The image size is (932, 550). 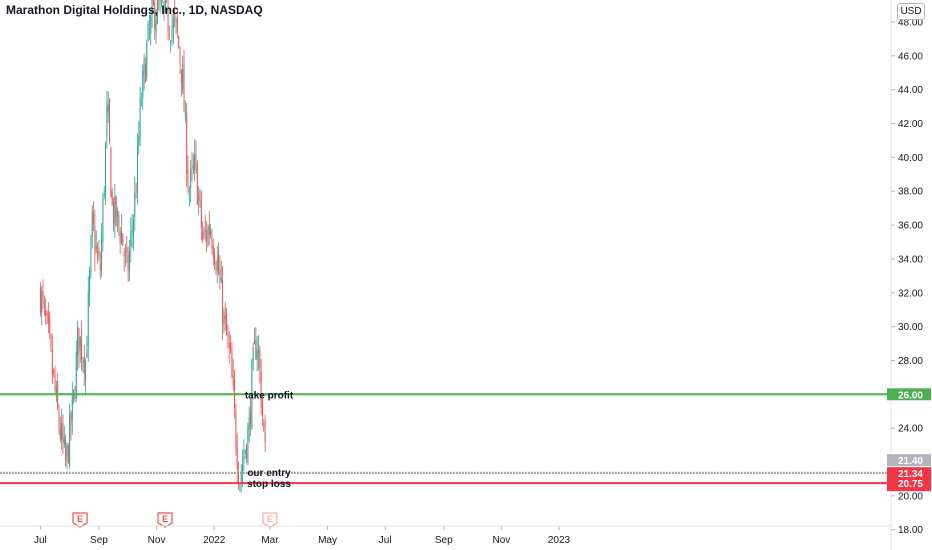 I want to click on y-tick-label: 32.00, so click(x=910, y=293).